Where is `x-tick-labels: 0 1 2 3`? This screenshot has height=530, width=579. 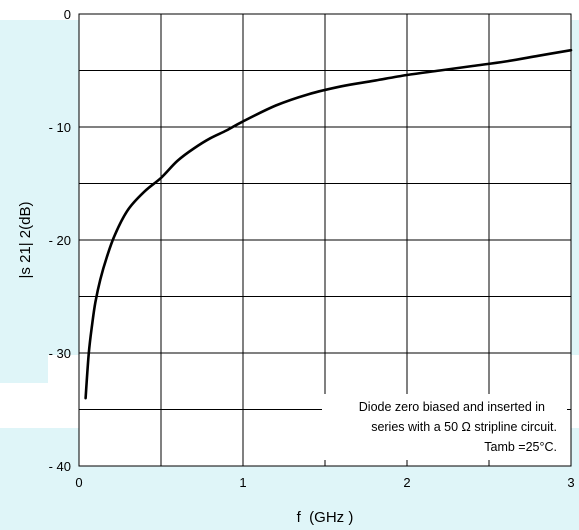 x-tick-labels: 0 1 2 3 is located at coordinates (324, 482).